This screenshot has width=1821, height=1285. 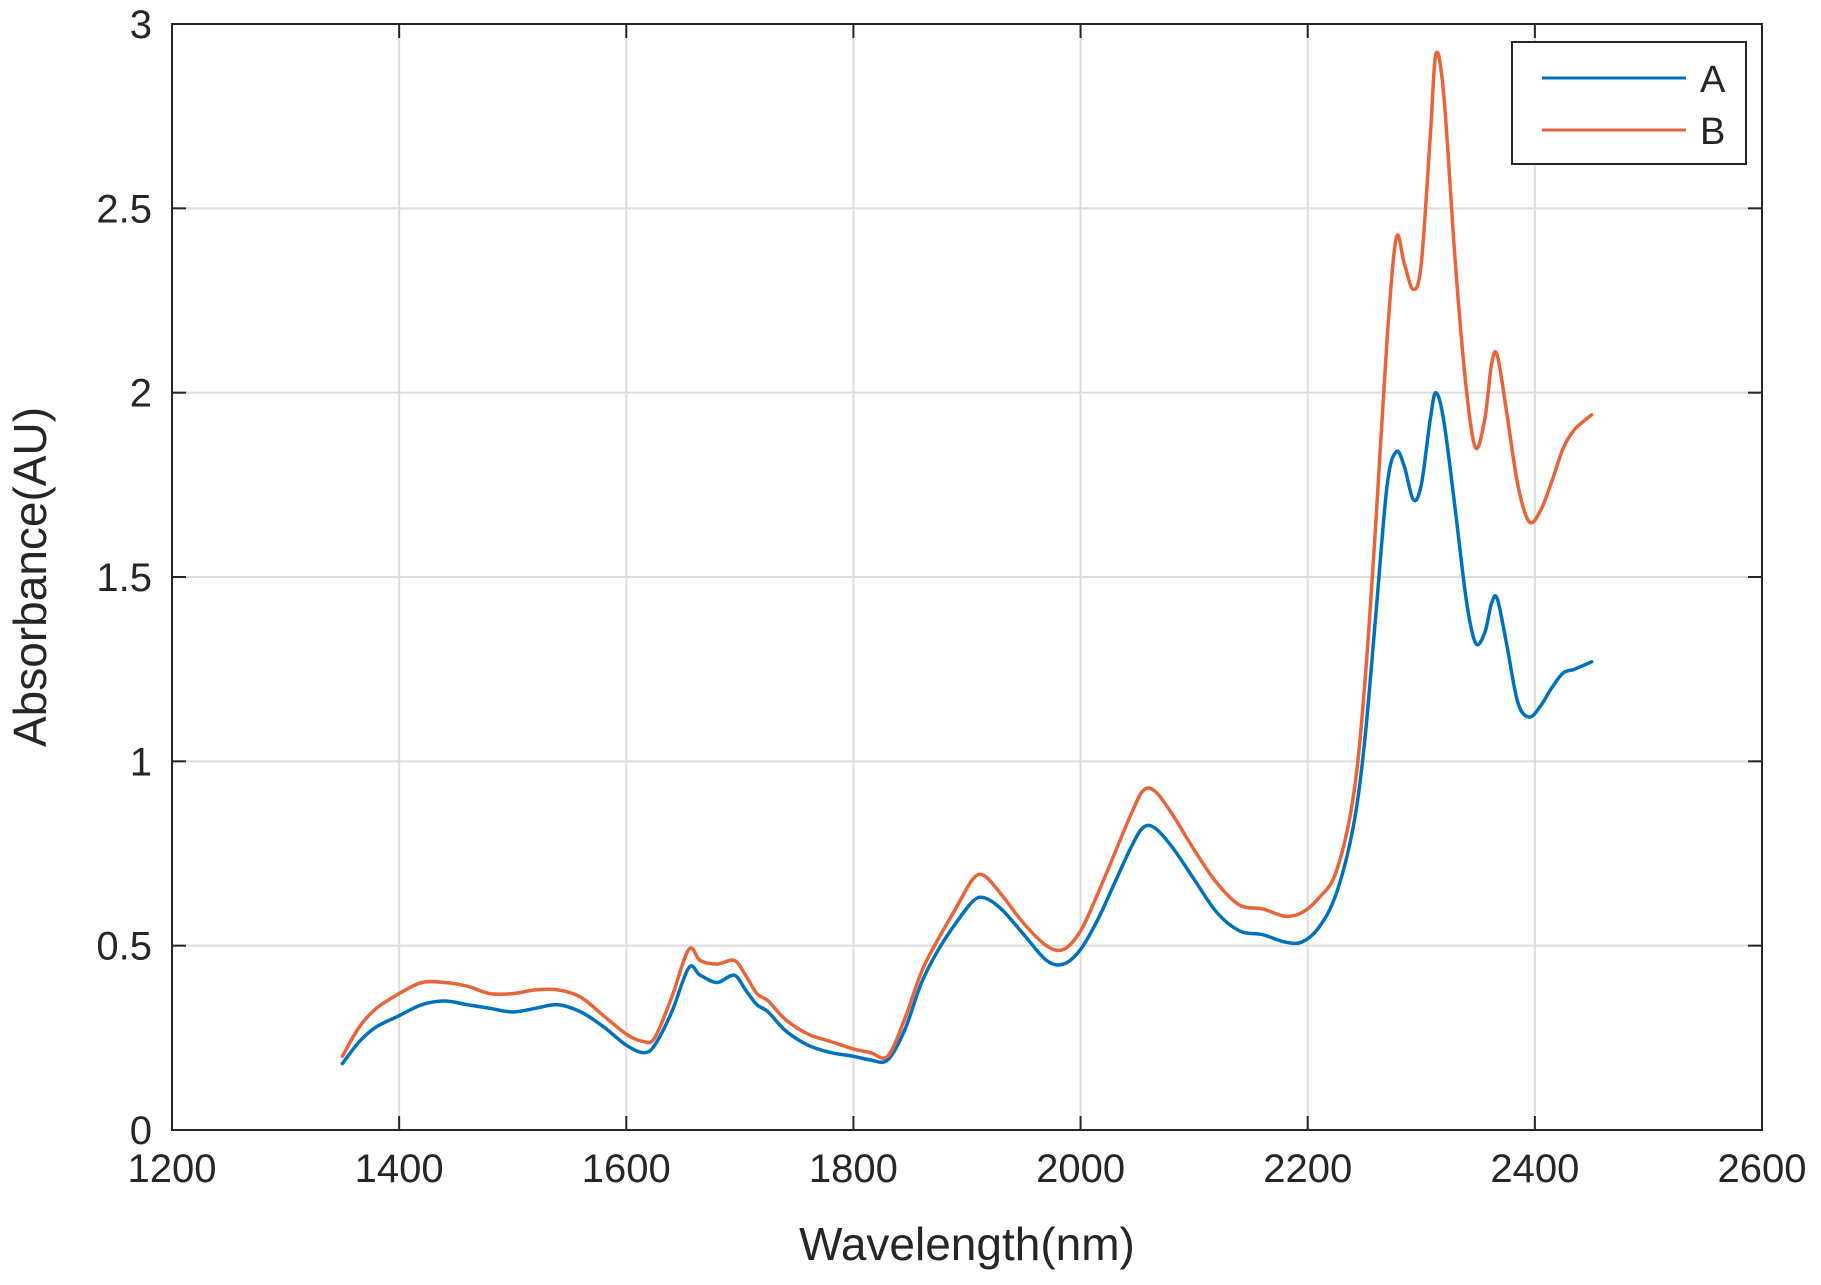 What do you see at coordinates (626, 1169) in the screenshot?
I see `x-tick-label: 1600` at bounding box center [626, 1169].